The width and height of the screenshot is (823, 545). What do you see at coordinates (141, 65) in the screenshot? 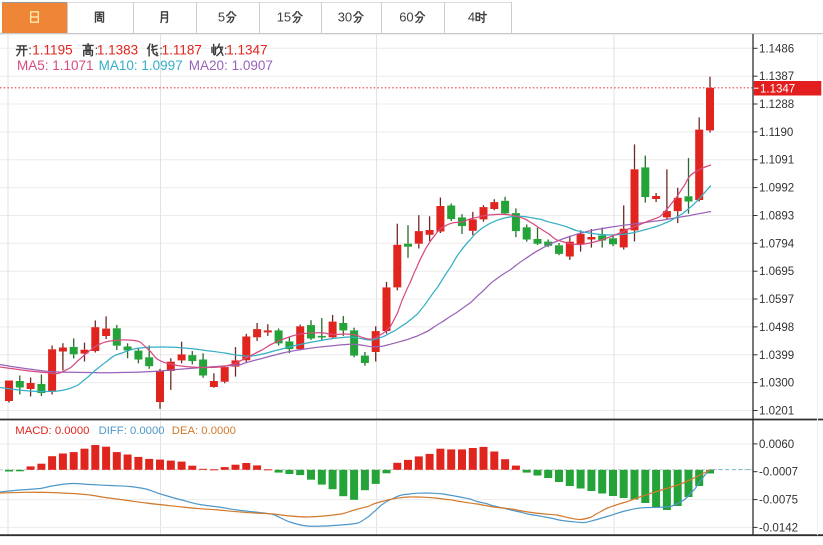
I see `svg-text: MA10: 1.0997` at bounding box center [141, 65].